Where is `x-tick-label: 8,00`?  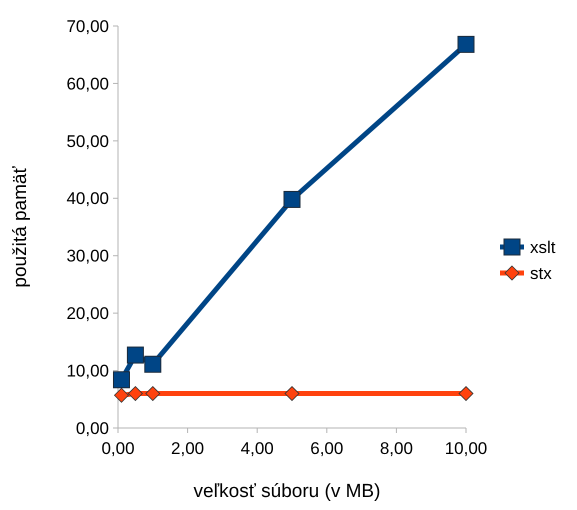
x-tick-label: 8,00 is located at coordinates (396, 448).